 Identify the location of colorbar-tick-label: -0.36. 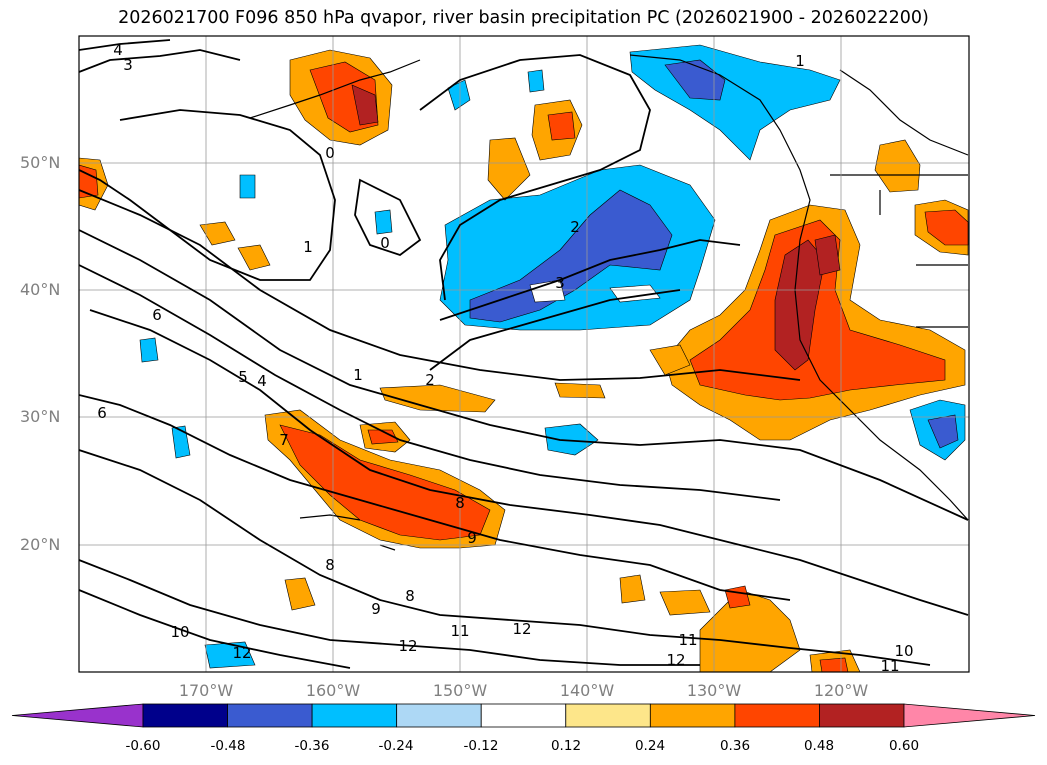
(312, 746).